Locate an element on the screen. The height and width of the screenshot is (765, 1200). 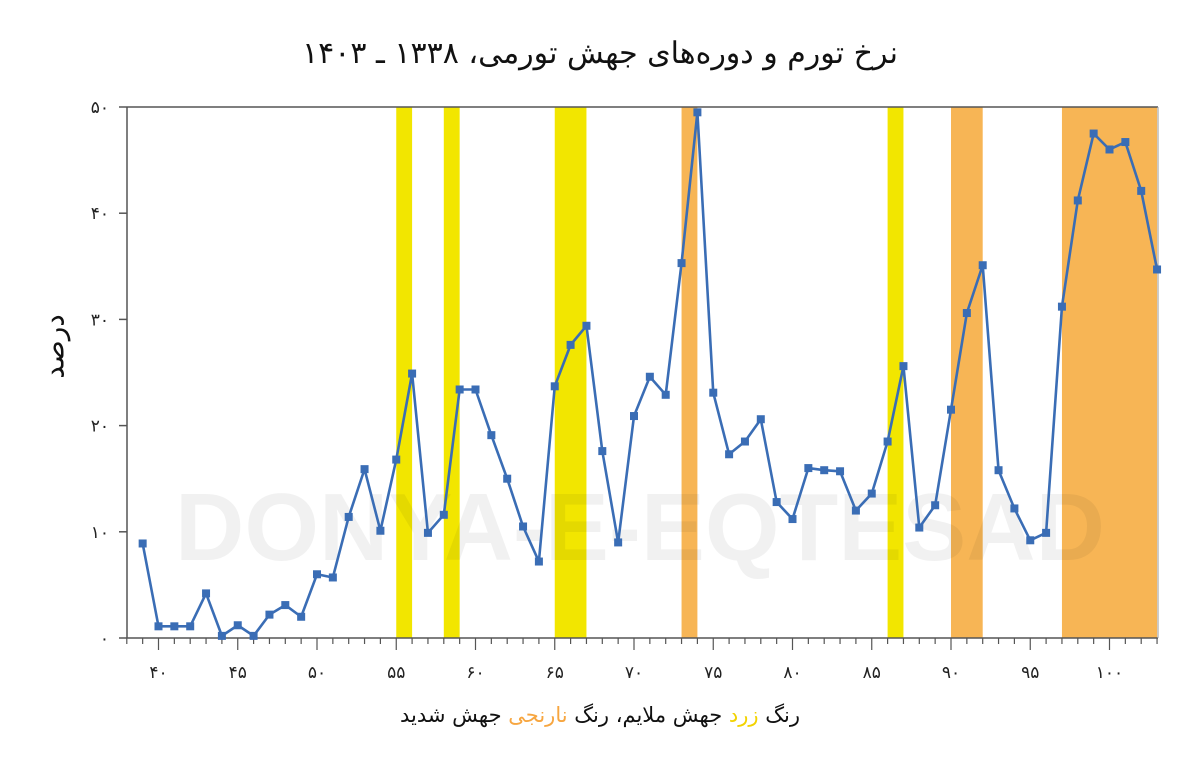
x-tick-label: ۴۵ is located at coordinates (238, 673).